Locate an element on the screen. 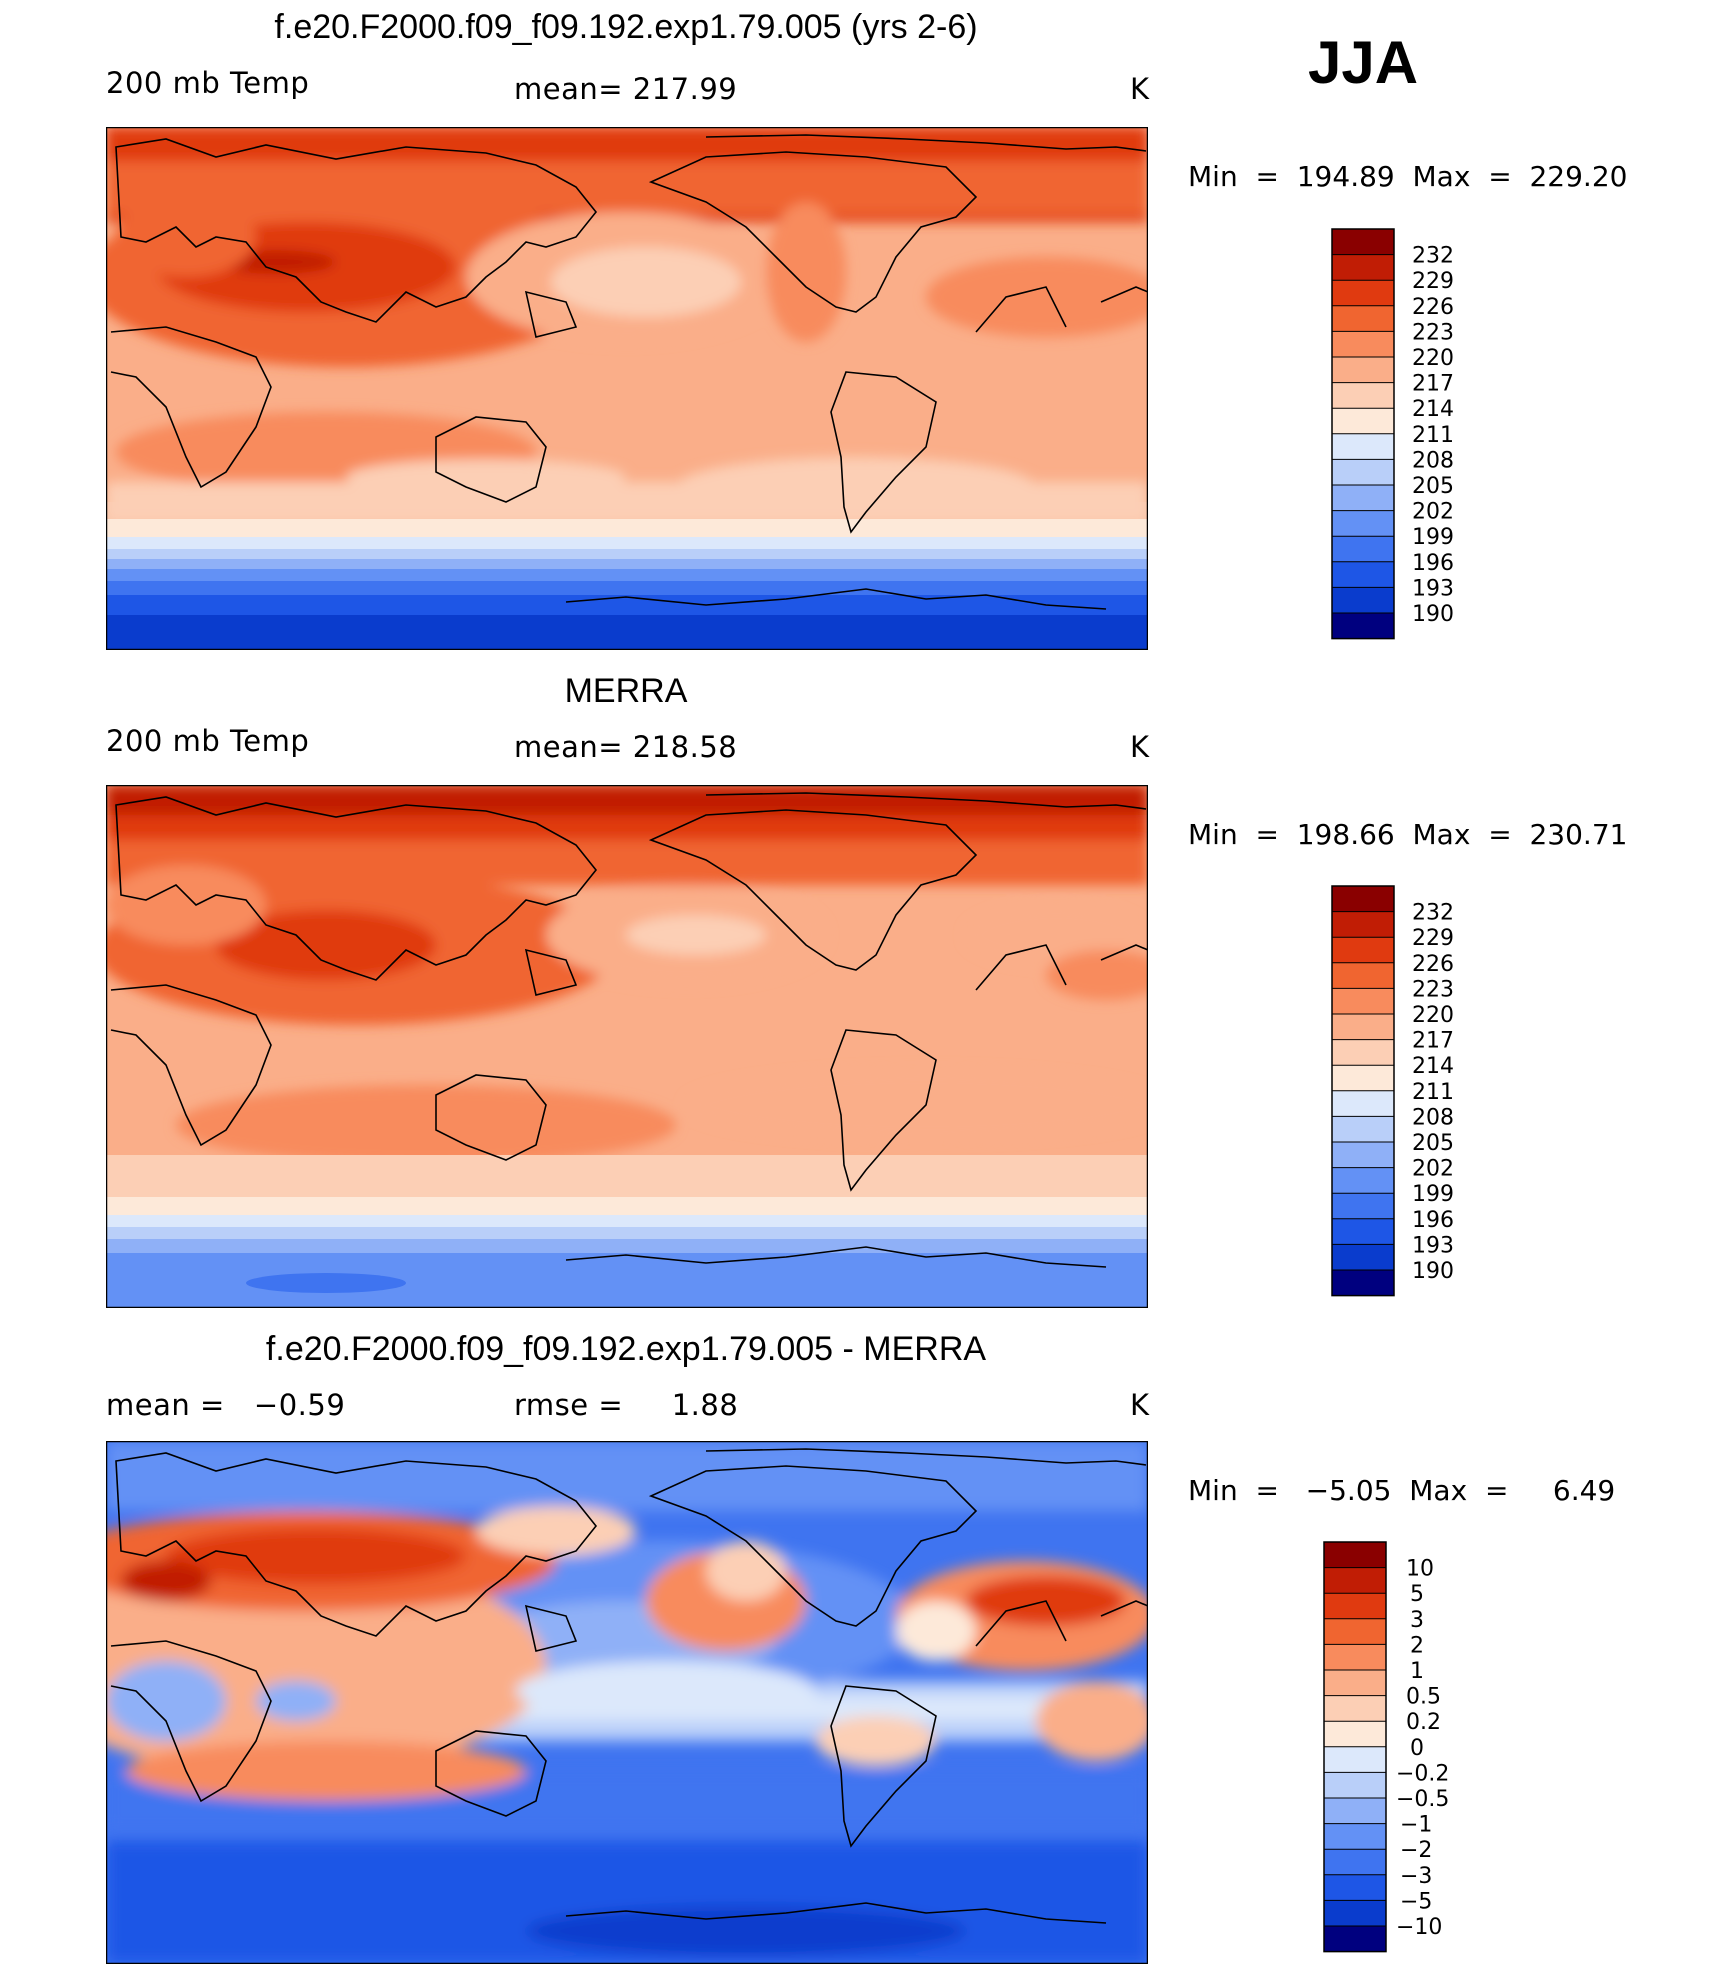 The height and width of the screenshot is (1964, 1710). cbar3-label: −3 is located at coordinates (1416, 1876).